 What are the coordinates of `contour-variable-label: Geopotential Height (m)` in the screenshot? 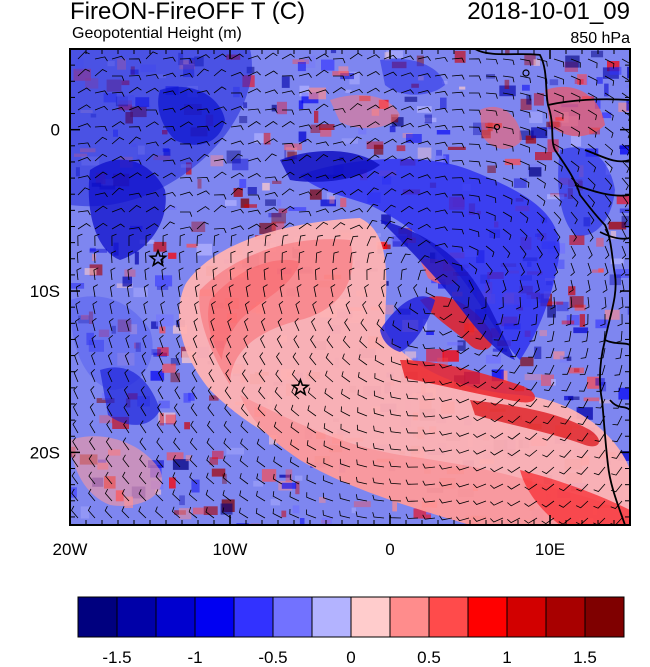 It's located at (157, 33).